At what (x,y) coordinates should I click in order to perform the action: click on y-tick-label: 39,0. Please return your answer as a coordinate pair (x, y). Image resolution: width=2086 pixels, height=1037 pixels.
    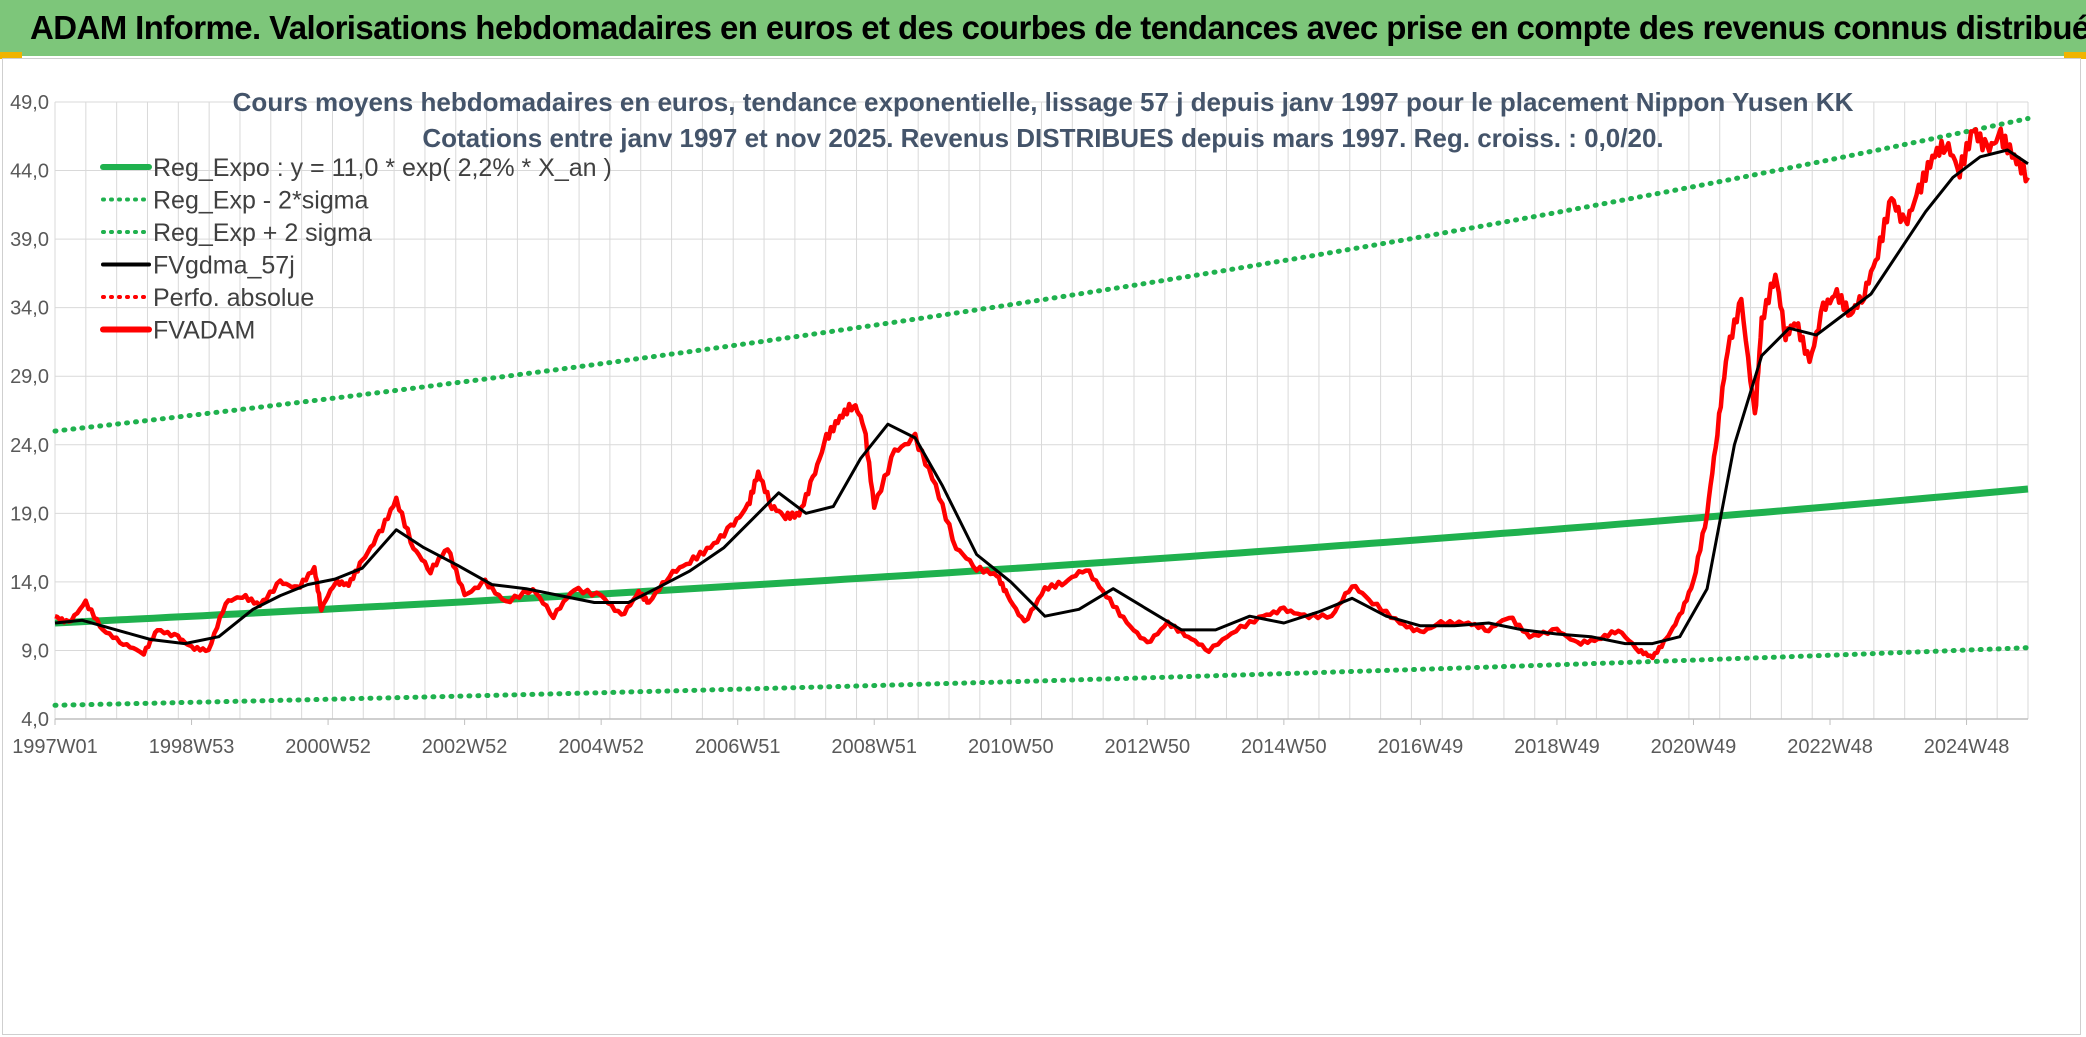
    Looking at the image, I should click on (29, 240).